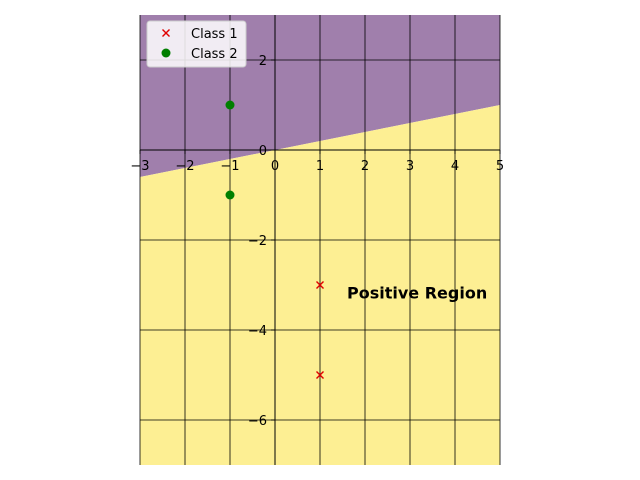 The width and height of the screenshot is (640, 480). I want to click on x-tick-label: 1, so click(320, 166).